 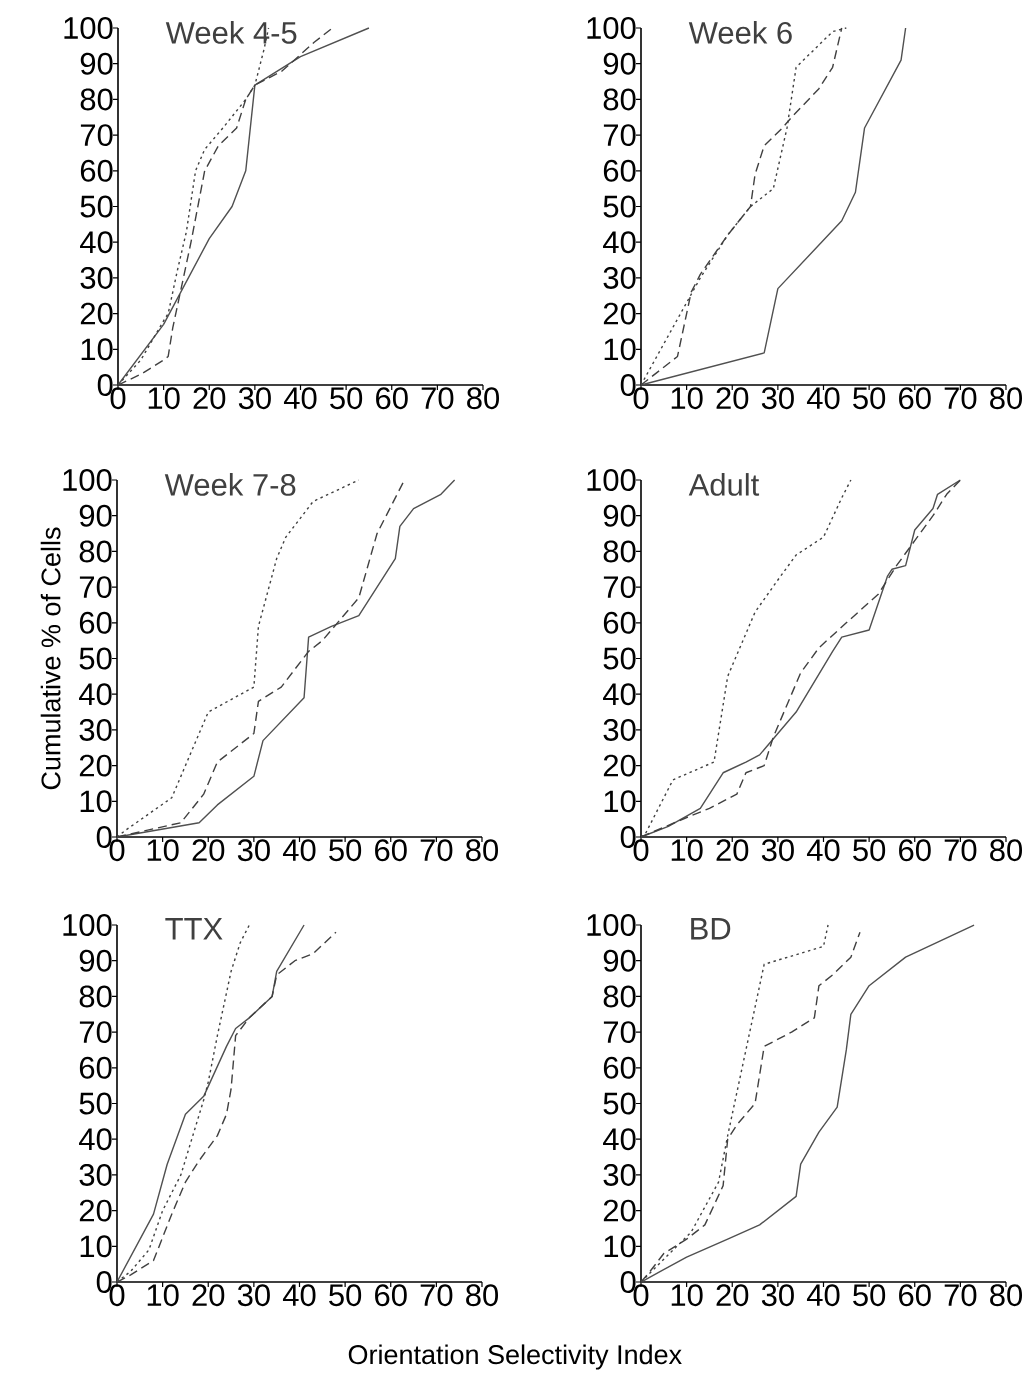 What do you see at coordinates (515, 1357) in the screenshot?
I see `x-axis-title: Orientation Selectivity Index` at bounding box center [515, 1357].